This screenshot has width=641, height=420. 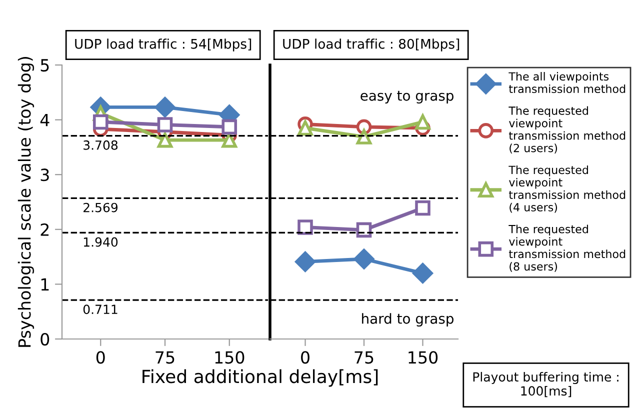 What do you see at coordinates (45, 120) in the screenshot?
I see `y-tick-label: 4` at bounding box center [45, 120].